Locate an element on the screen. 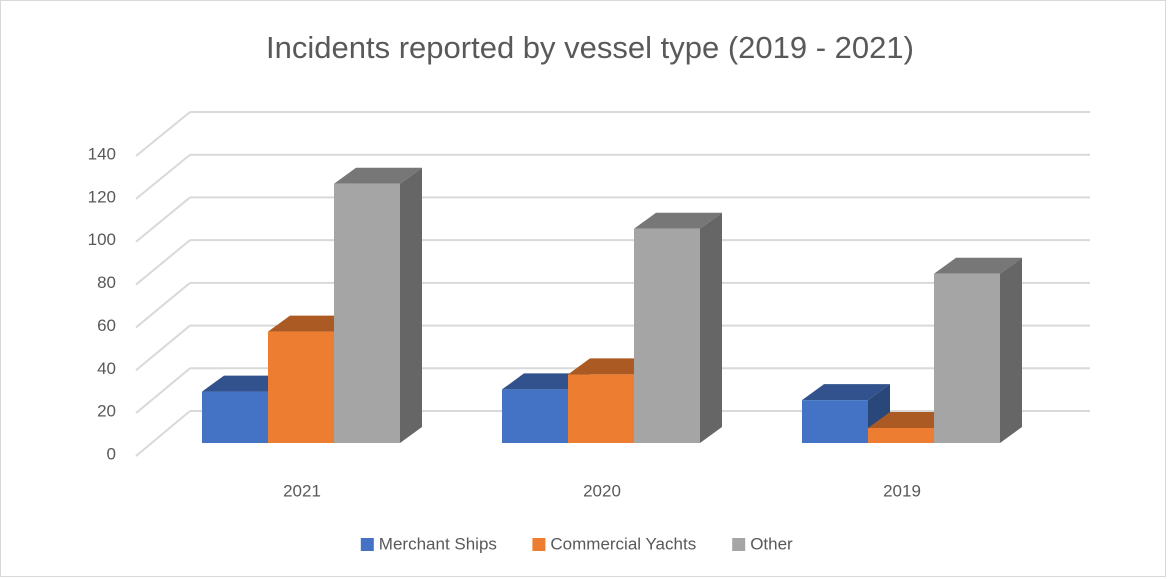  legend-label: Merchant Ships is located at coordinates (438, 543).